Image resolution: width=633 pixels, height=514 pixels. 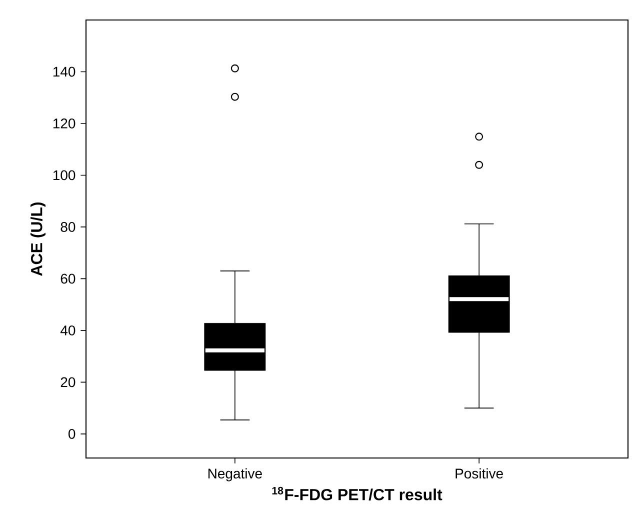 What do you see at coordinates (38, 239) in the screenshot?
I see `y-axis-title: ACE (U/L)` at bounding box center [38, 239].